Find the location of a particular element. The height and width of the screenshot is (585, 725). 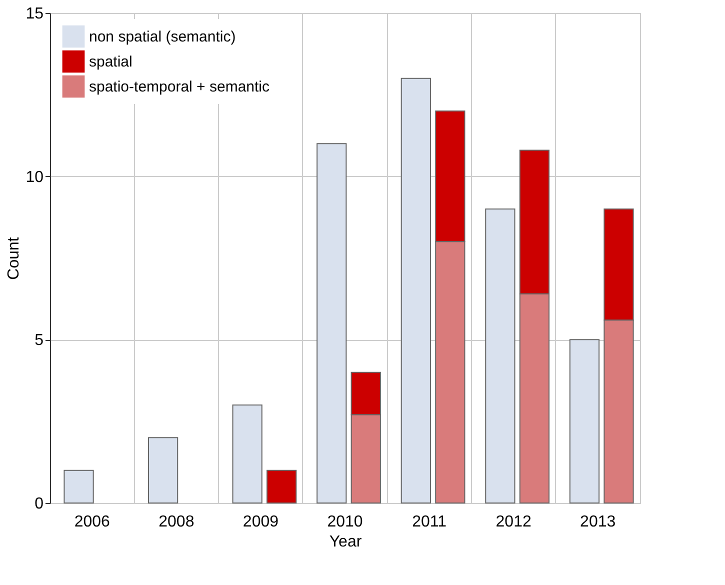

y-tick-label: 0 is located at coordinates (39, 504).